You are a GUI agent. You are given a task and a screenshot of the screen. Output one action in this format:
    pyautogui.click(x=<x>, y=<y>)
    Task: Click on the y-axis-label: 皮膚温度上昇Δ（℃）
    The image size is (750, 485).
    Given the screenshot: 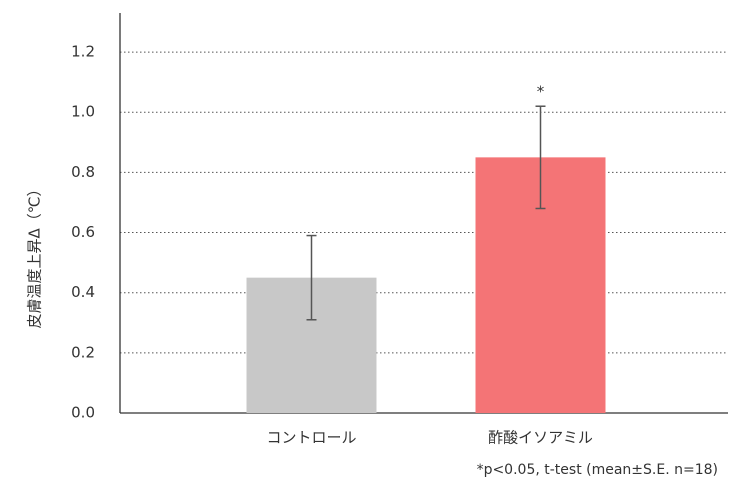 What is the action you would take?
    pyautogui.click(x=35, y=254)
    